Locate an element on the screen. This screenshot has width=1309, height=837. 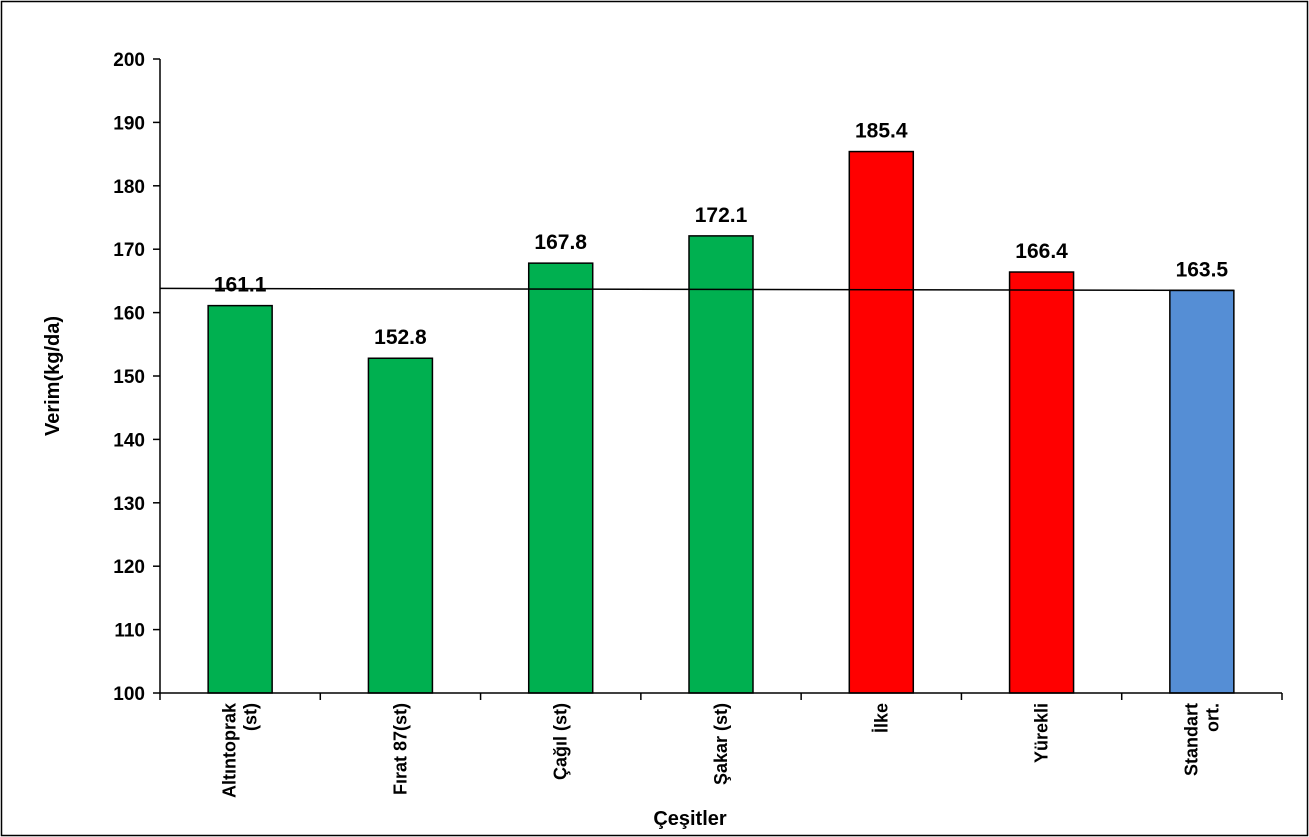
y-tick-label: 190 is located at coordinates (129, 123).